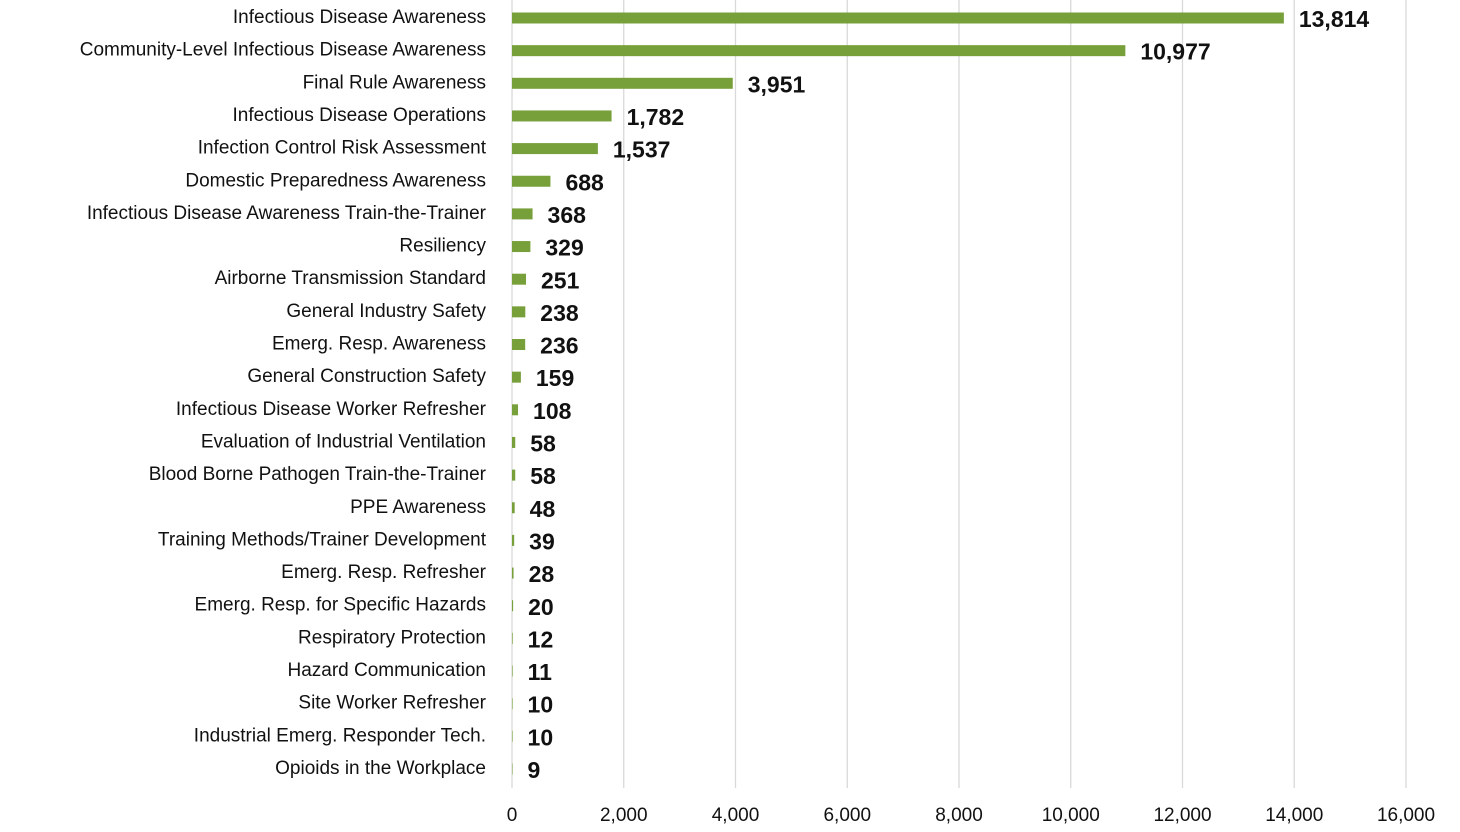 This screenshot has width=1460, height=832. I want to click on y-tick-label: Infectious Disease Worker Refresher, so click(331, 409).